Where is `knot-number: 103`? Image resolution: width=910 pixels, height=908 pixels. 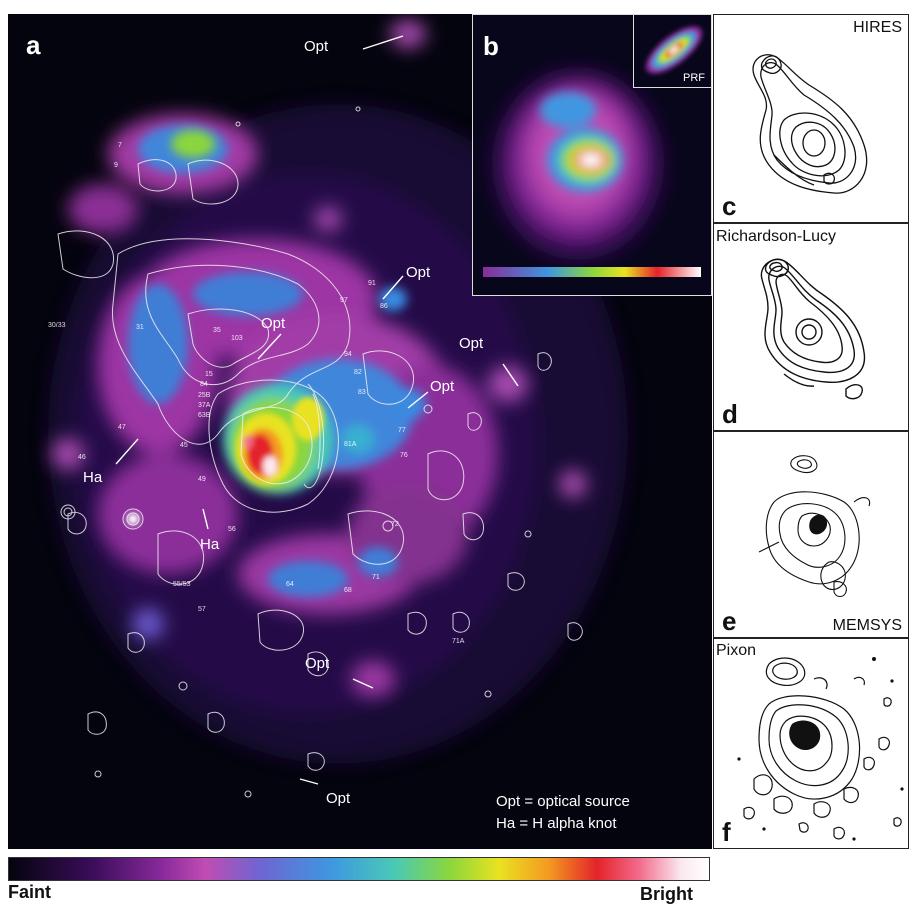
knot-number: 103 is located at coordinates (237, 338).